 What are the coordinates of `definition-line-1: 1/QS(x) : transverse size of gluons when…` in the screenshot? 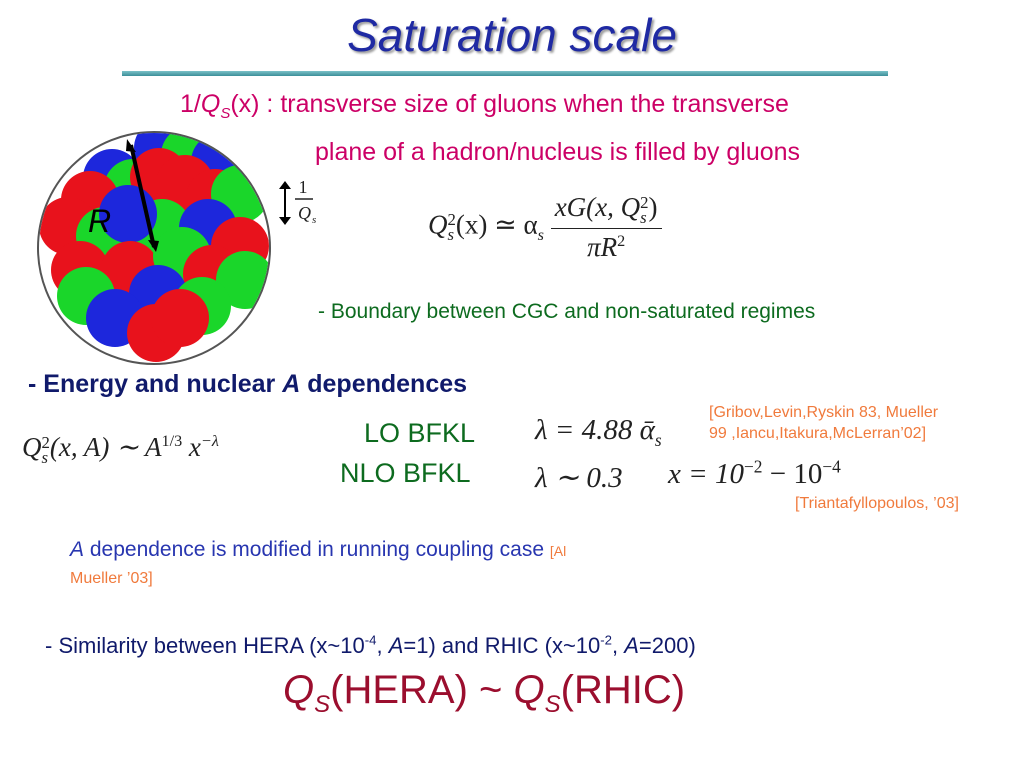 It's located at (484, 106).